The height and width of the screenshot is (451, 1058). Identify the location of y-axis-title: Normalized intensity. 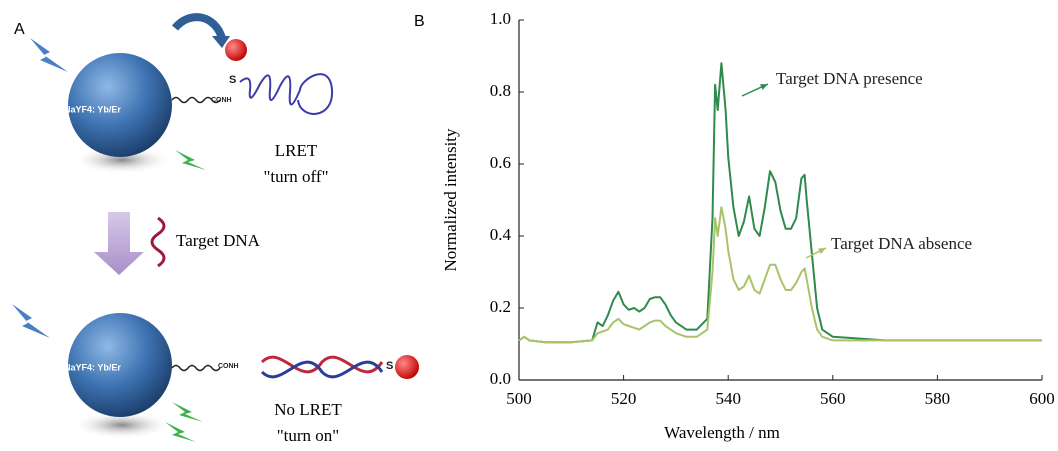
(450, 200).